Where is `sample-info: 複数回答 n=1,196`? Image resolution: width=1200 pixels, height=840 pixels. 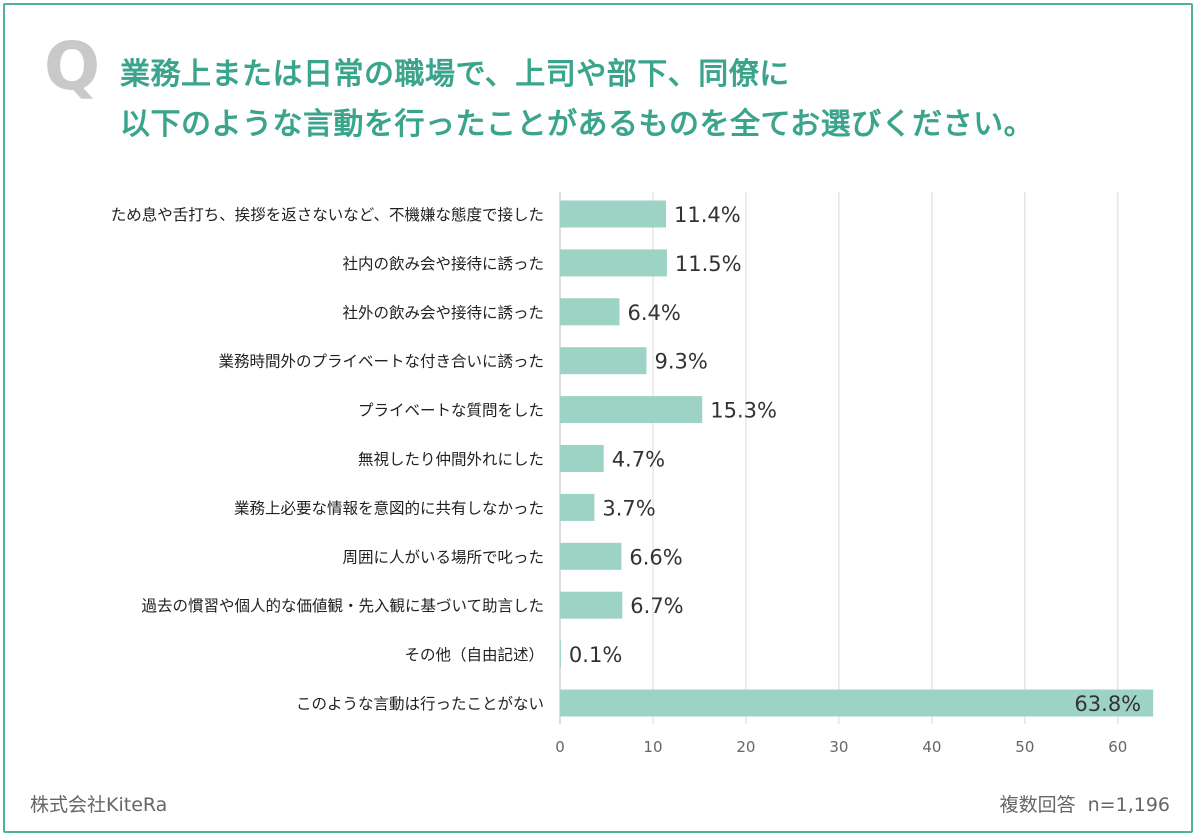
sample-info: 複数回答 n=1,196 is located at coordinates (1079, 803).